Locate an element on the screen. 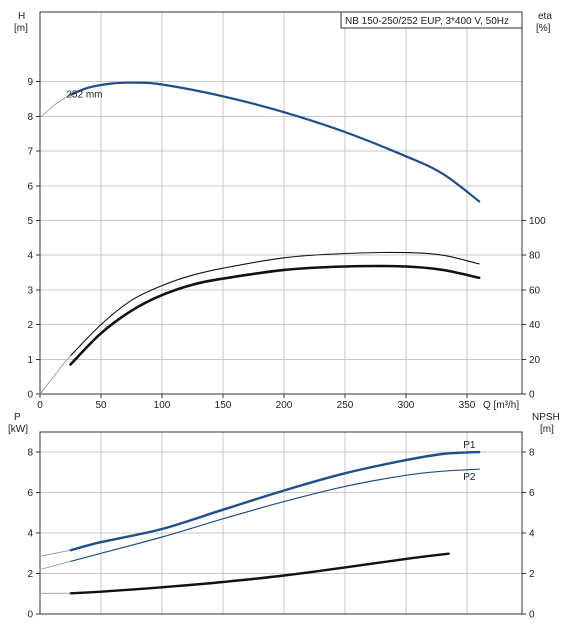 The height and width of the screenshot is (628, 564). eta-tick-label: 60 is located at coordinates (535, 290).